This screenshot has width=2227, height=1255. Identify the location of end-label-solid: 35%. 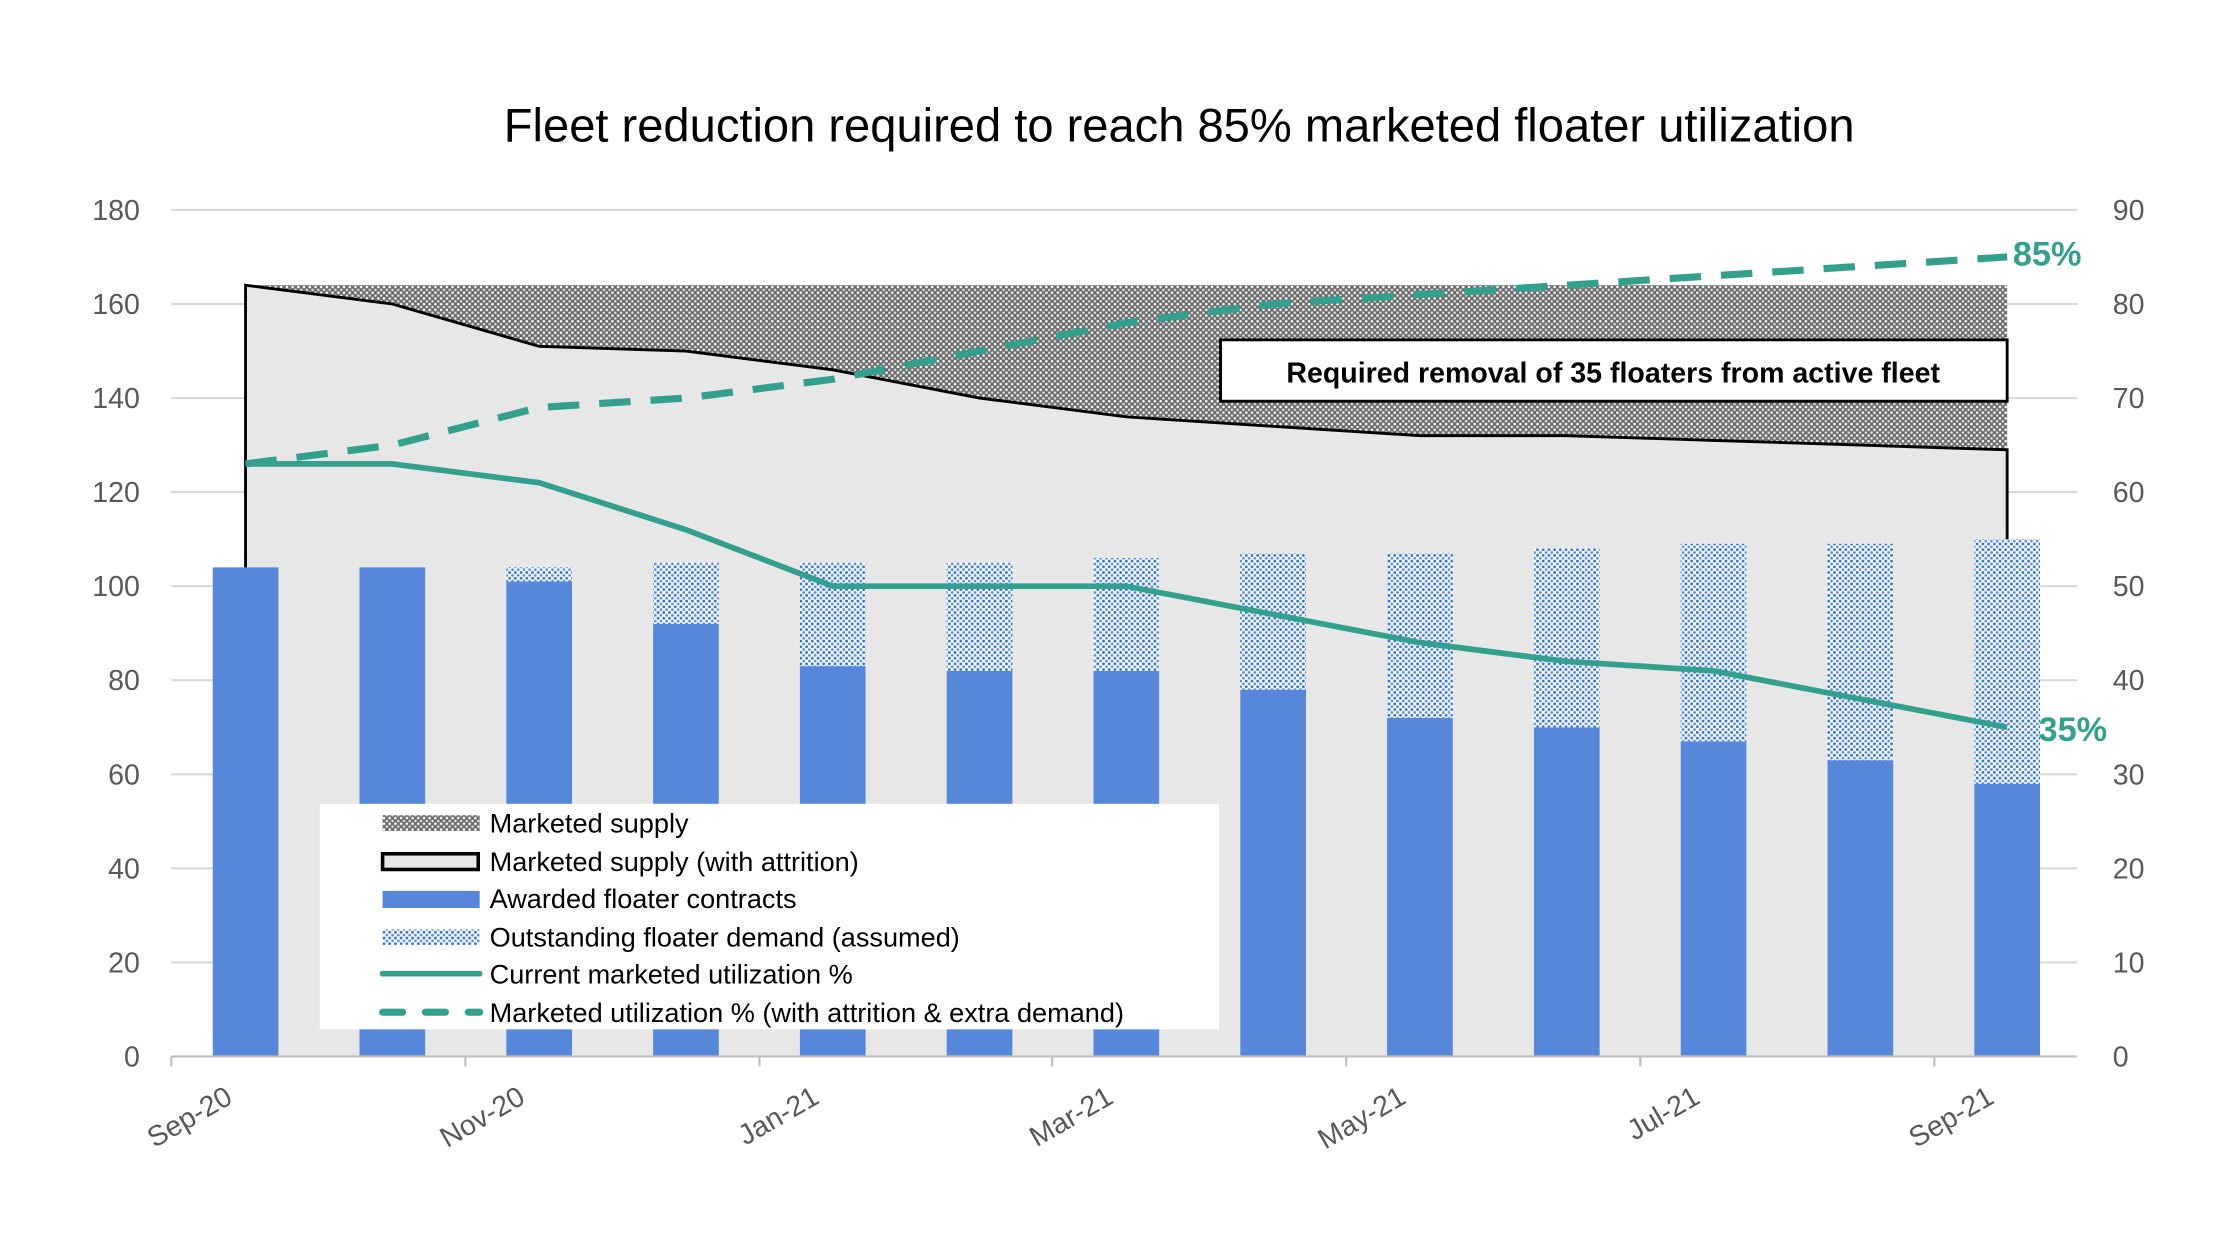
(2073, 730).